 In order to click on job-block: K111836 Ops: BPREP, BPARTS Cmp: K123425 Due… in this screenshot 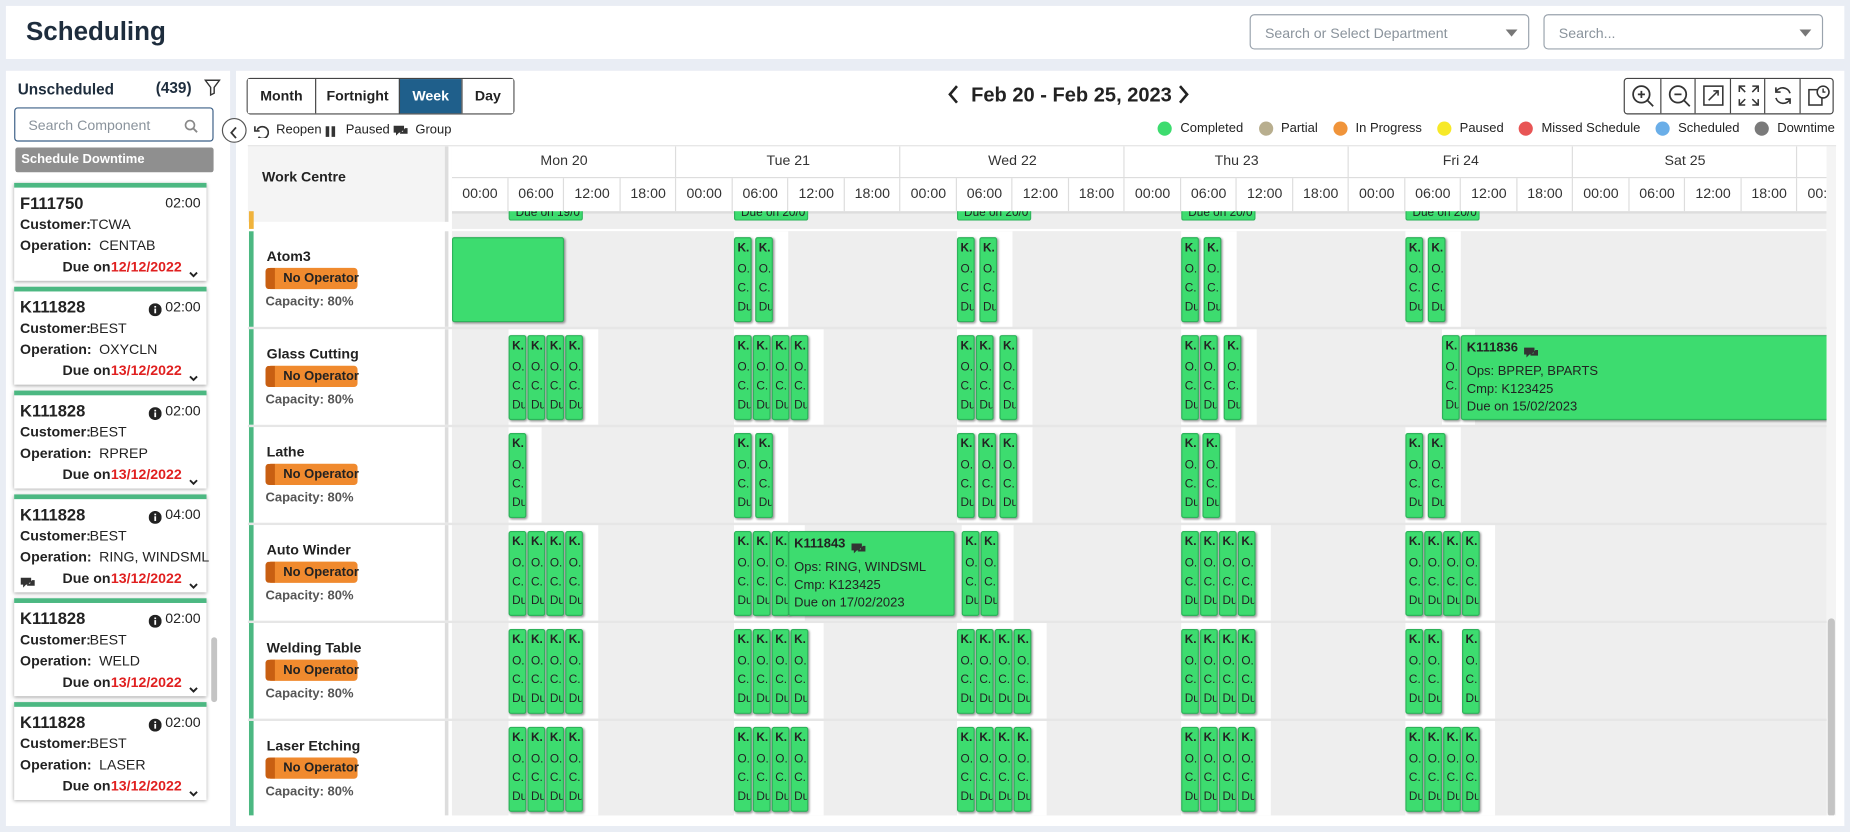, I will do `click(1643, 378)`.